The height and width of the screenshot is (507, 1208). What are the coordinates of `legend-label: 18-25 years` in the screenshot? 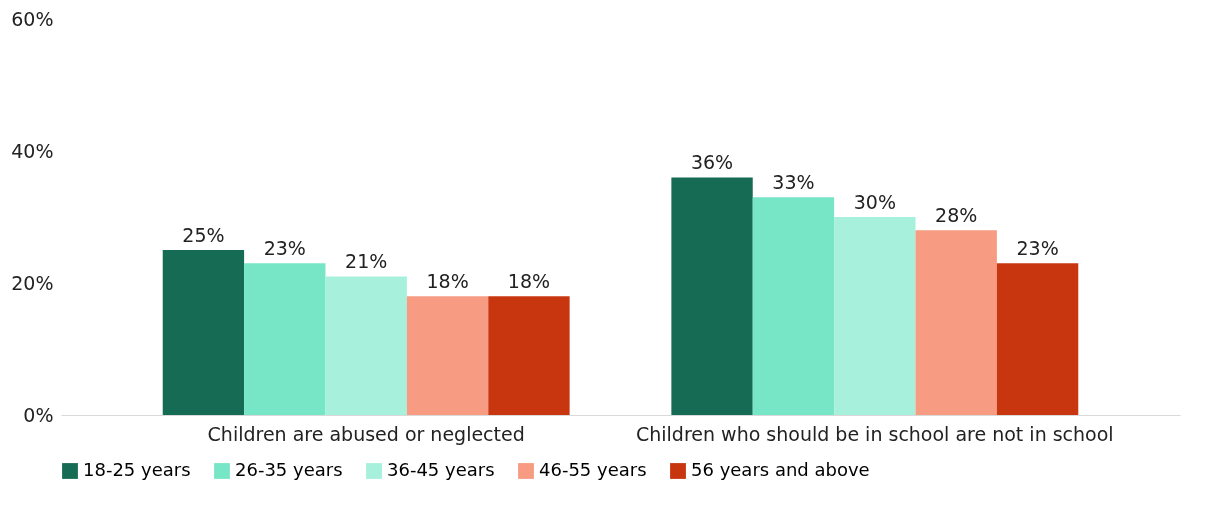 It's located at (137, 469).